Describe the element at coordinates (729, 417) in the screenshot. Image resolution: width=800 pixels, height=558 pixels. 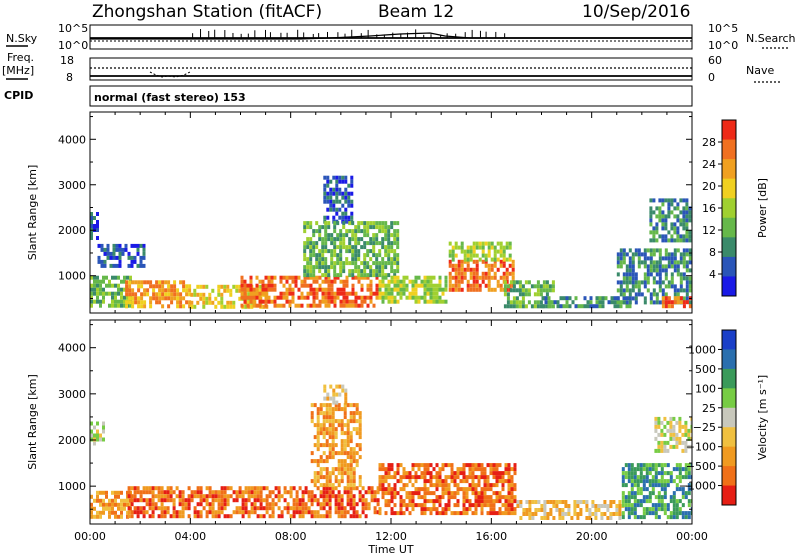
I see `colorbar-frame` at that location.